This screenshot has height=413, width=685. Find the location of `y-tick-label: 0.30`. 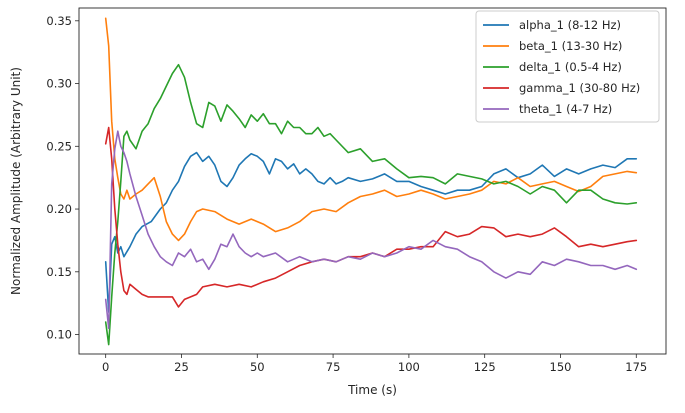

y-tick-label: 0.30 is located at coordinates (59, 84).